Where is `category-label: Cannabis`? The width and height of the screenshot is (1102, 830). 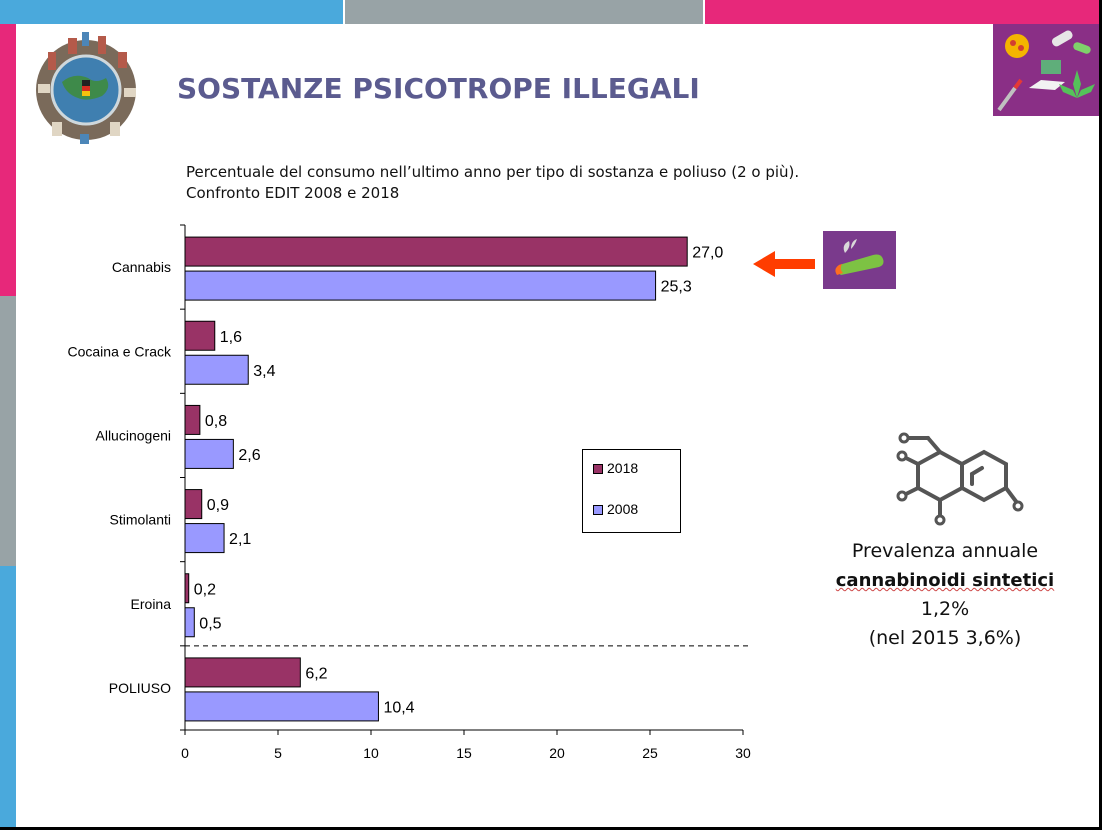 category-label: Cannabis is located at coordinates (141, 267).